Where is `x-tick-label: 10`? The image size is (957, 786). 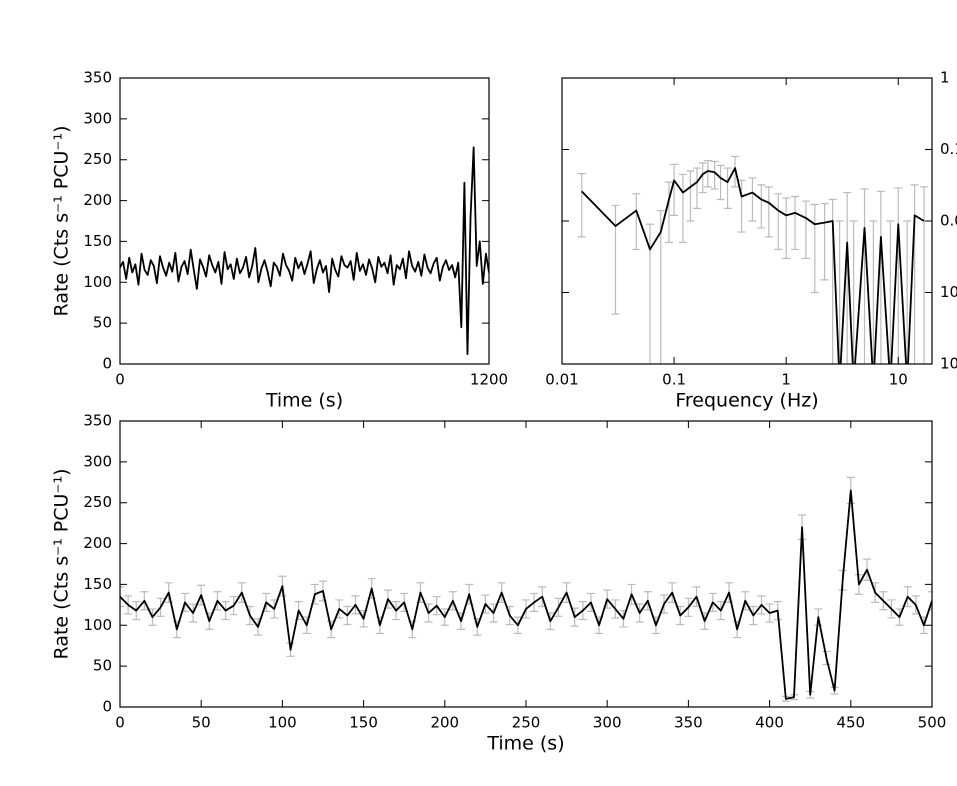
x-tick-label: 10 is located at coordinates (898, 380).